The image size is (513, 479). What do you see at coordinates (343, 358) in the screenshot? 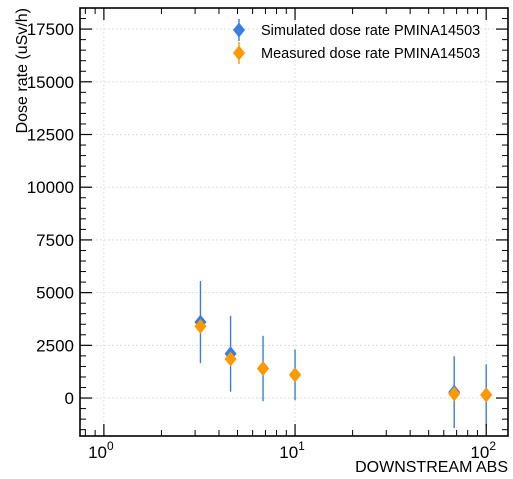
I see `data-markers` at bounding box center [343, 358].